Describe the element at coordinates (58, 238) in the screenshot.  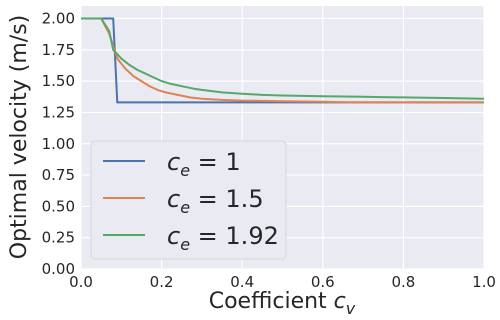
I see `y-tick-label: 0.25` at that location.